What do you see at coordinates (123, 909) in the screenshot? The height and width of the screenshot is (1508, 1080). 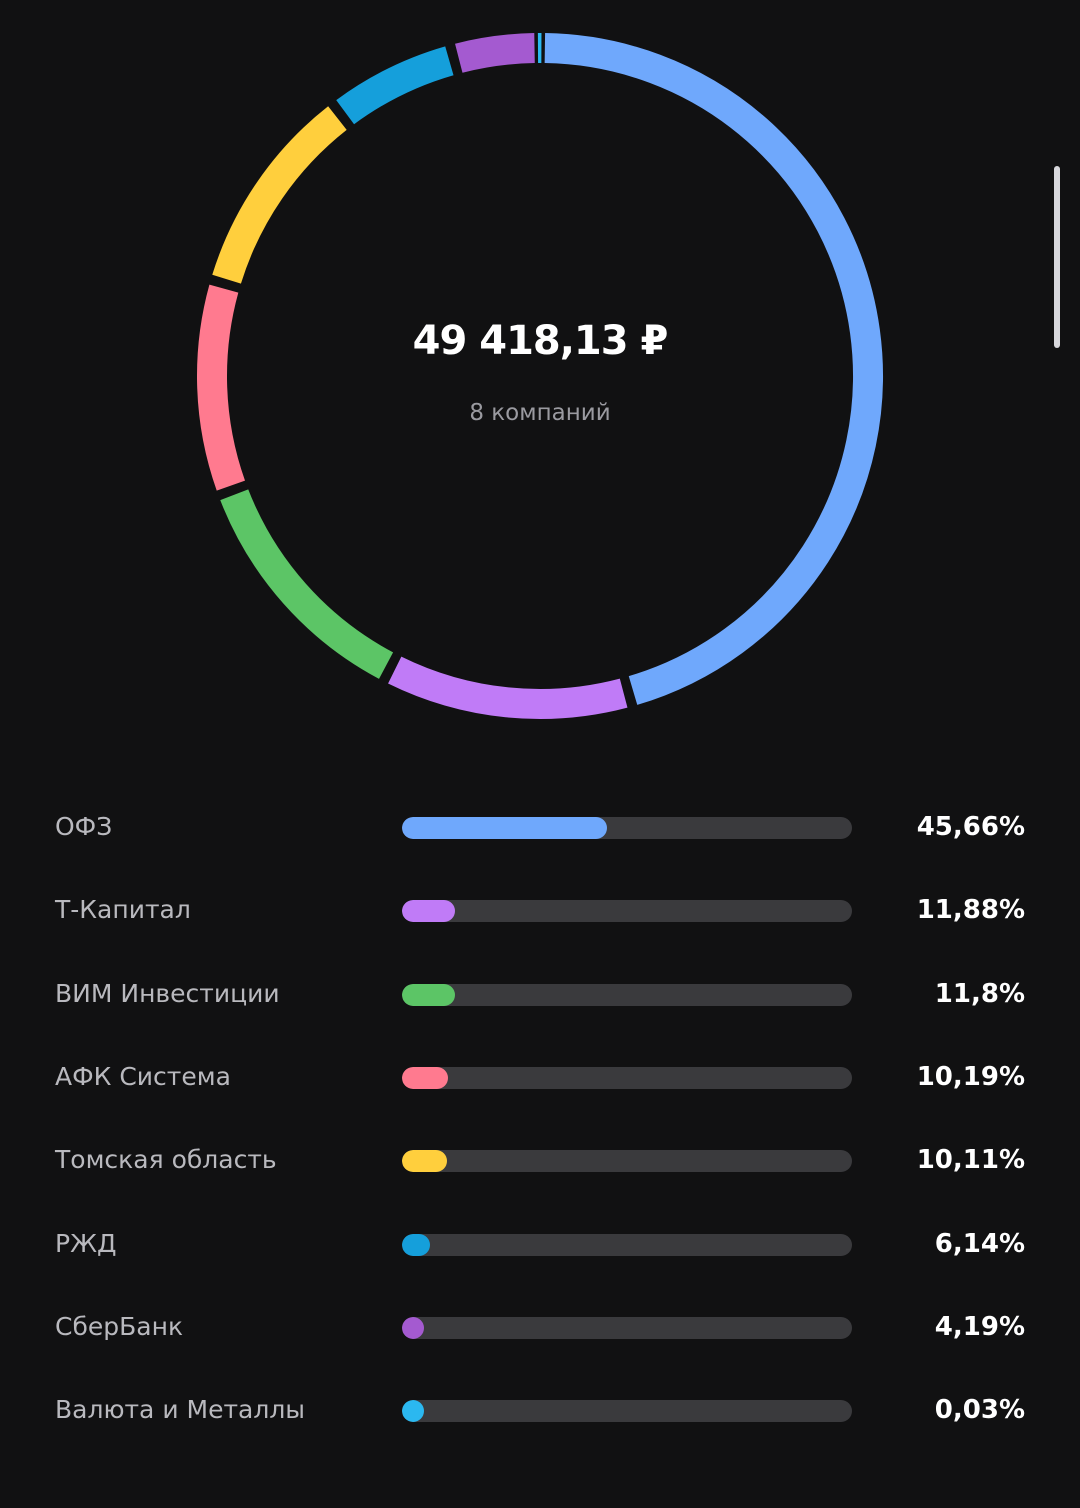 I see `row-label: Т-Капитал` at bounding box center [123, 909].